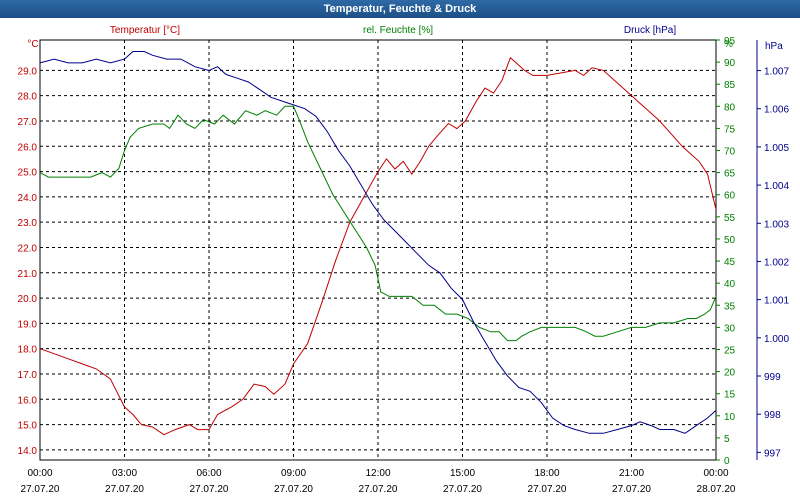 Image resolution: width=800 pixels, height=500 pixels. I want to click on pressure-tick-label: 1.001, so click(776, 301).